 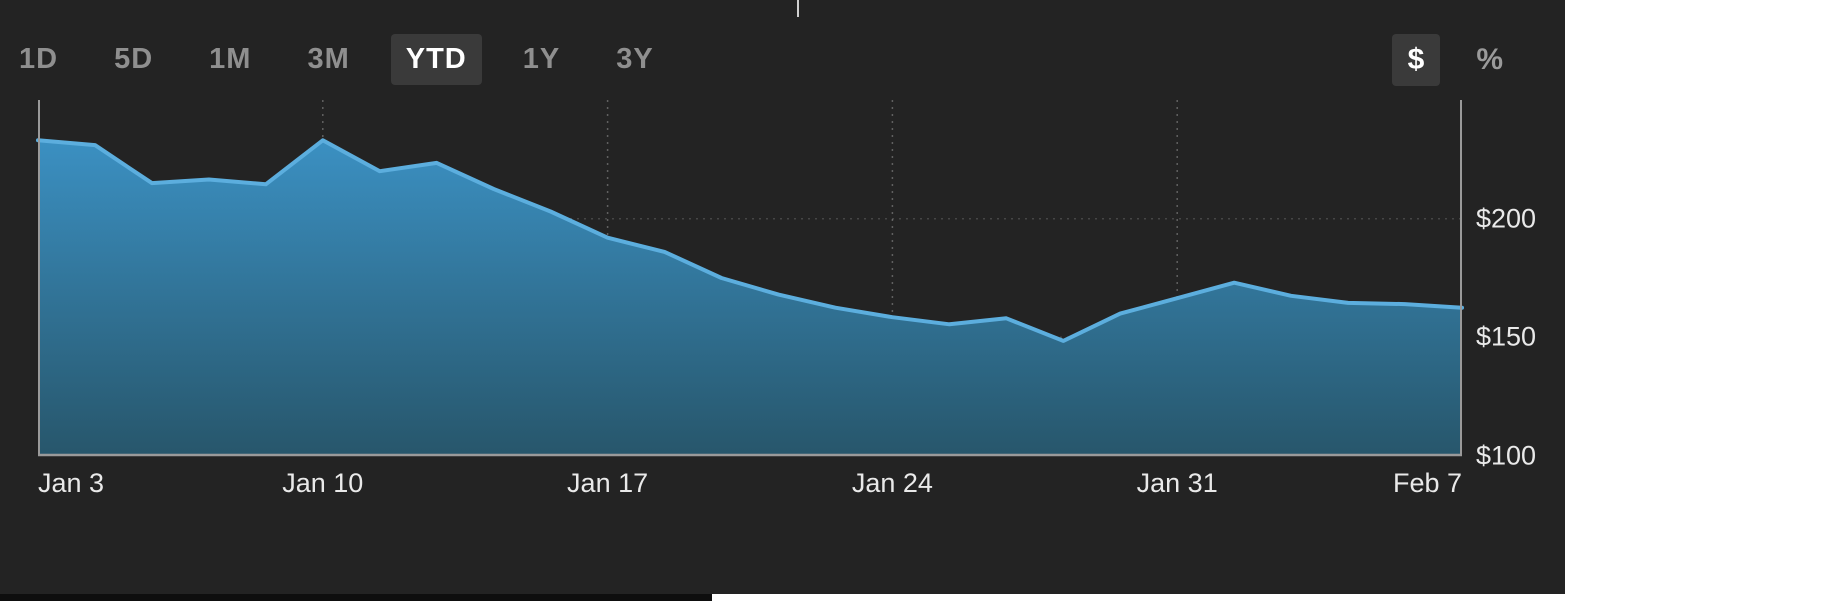 What do you see at coordinates (1416, 60) in the screenshot?
I see `unit-button-dollar: $` at bounding box center [1416, 60].